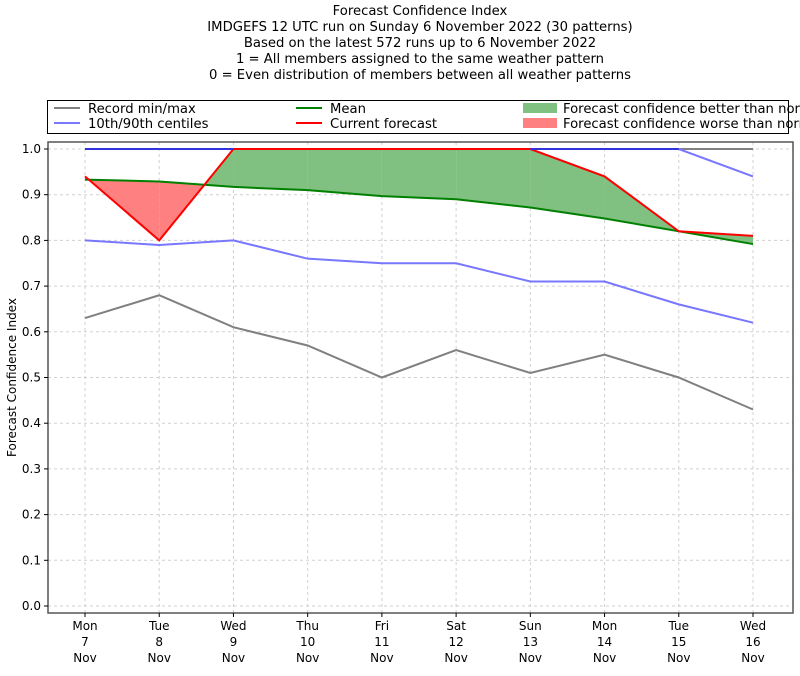  What do you see at coordinates (31, 378) in the screenshot?
I see `y-tick-label: 0.5` at bounding box center [31, 378].